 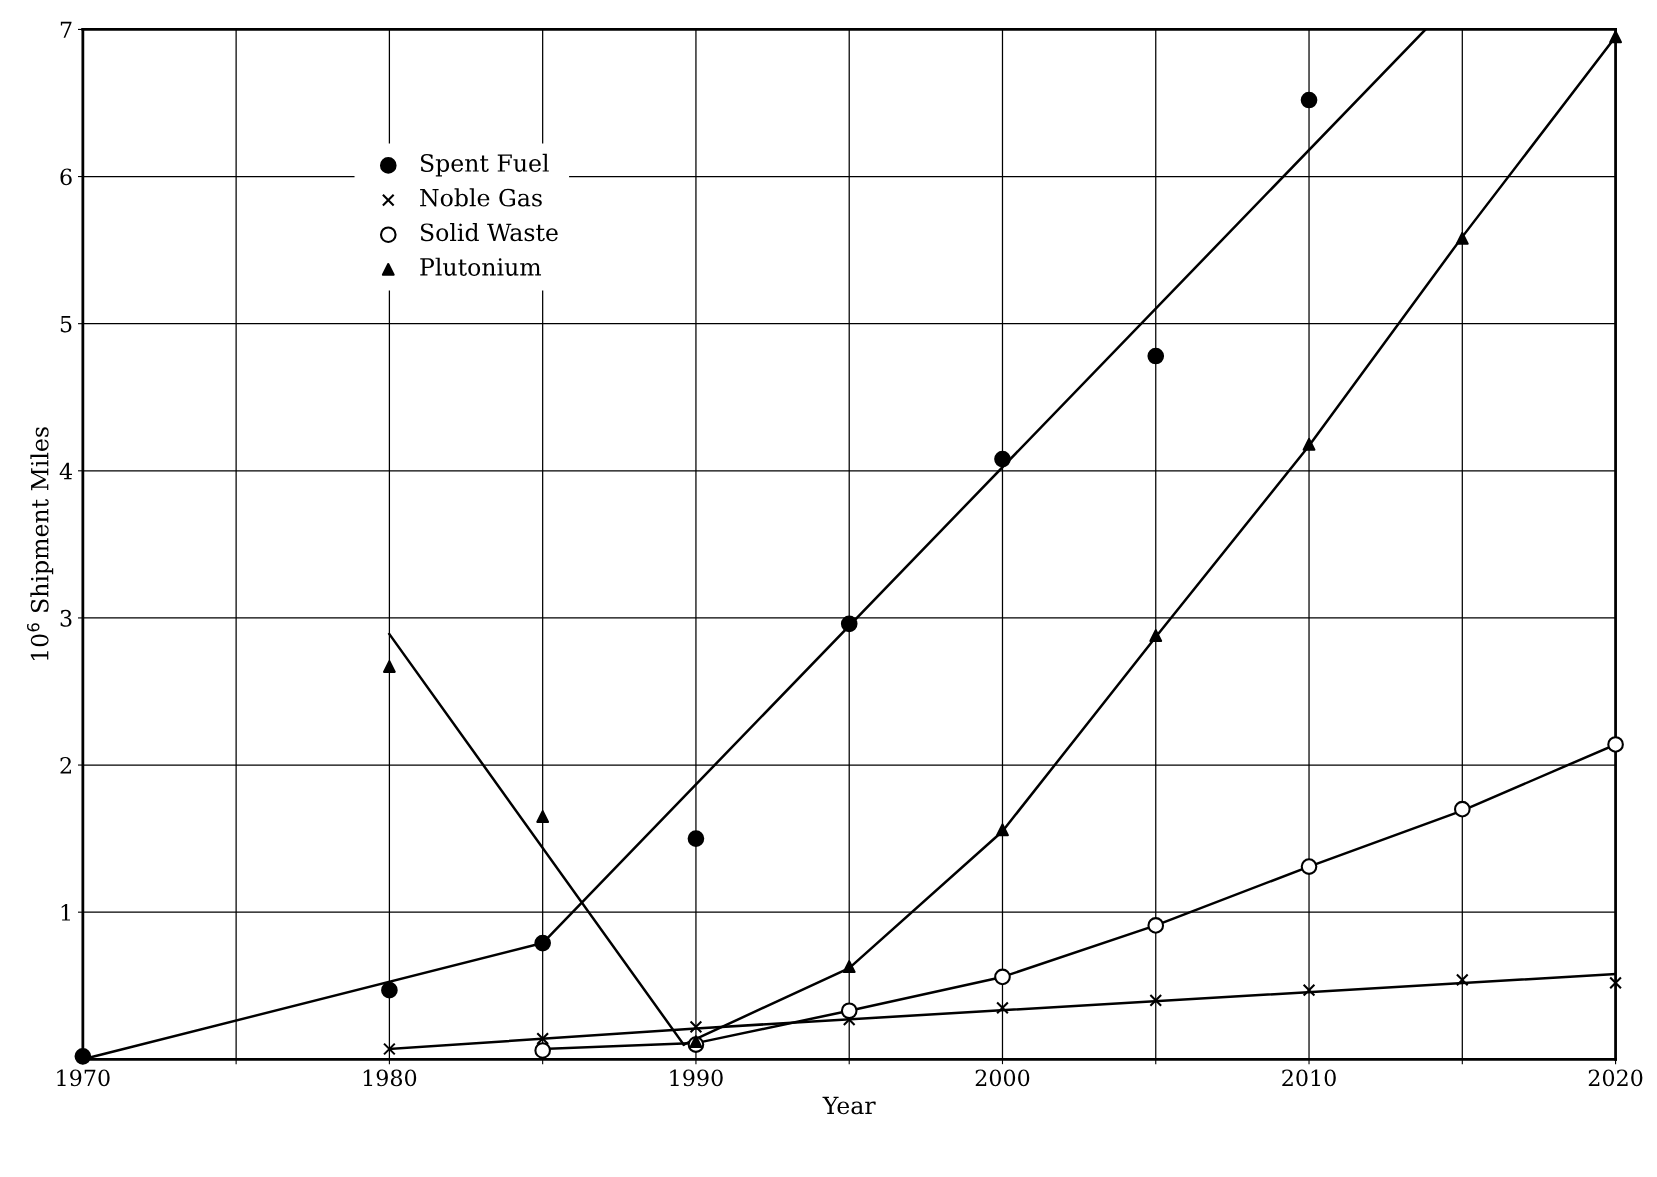 What do you see at coordinates (66, 177) in the screenshot?
I see `y-tick-label: 6` at bounding box center [66, 177].